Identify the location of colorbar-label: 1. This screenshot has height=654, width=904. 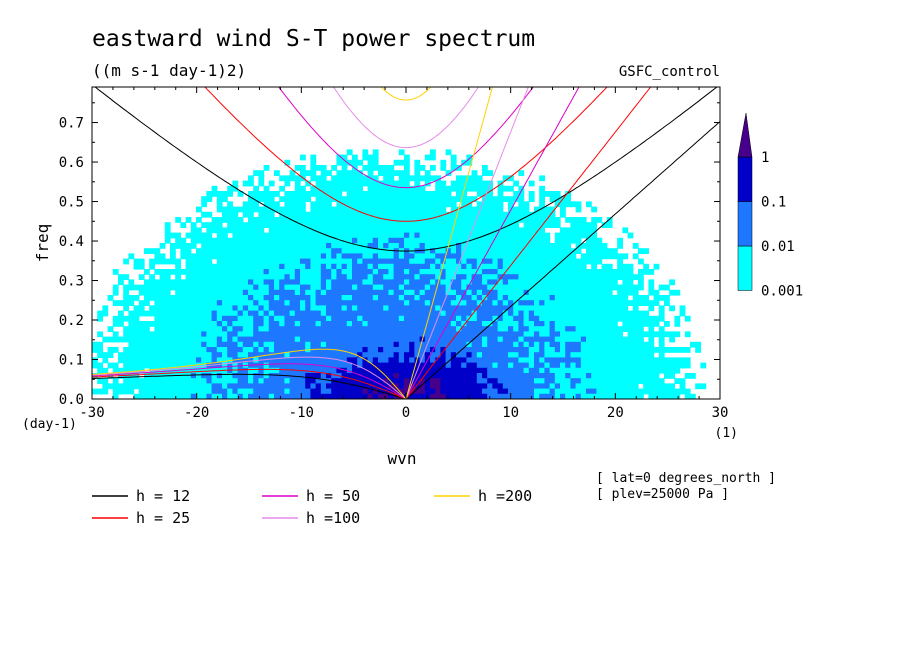
(765, 158).